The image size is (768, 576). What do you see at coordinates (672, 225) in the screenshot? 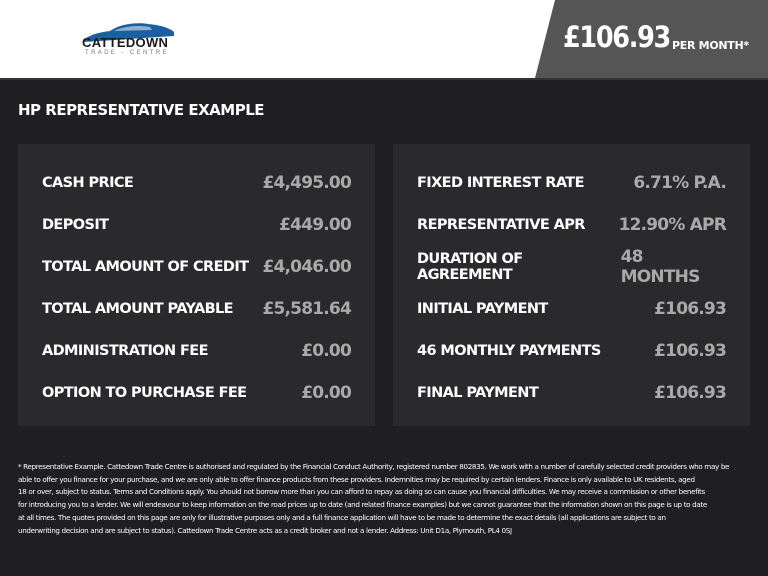
I see `finance-value: 12.90% APR` at bounding box center [672, 225].